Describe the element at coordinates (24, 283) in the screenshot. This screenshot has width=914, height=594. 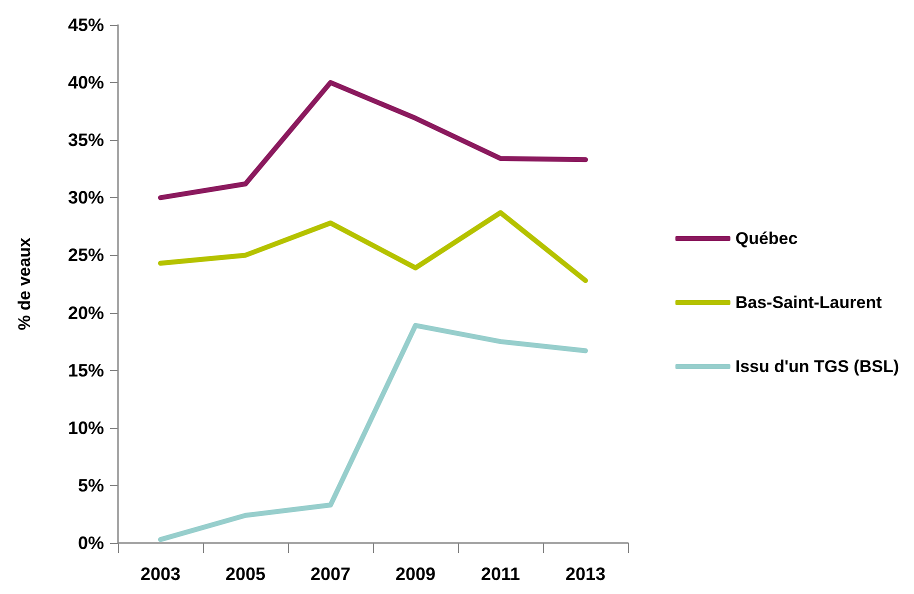
I see `y-axis-title: % de veaux` at that location.